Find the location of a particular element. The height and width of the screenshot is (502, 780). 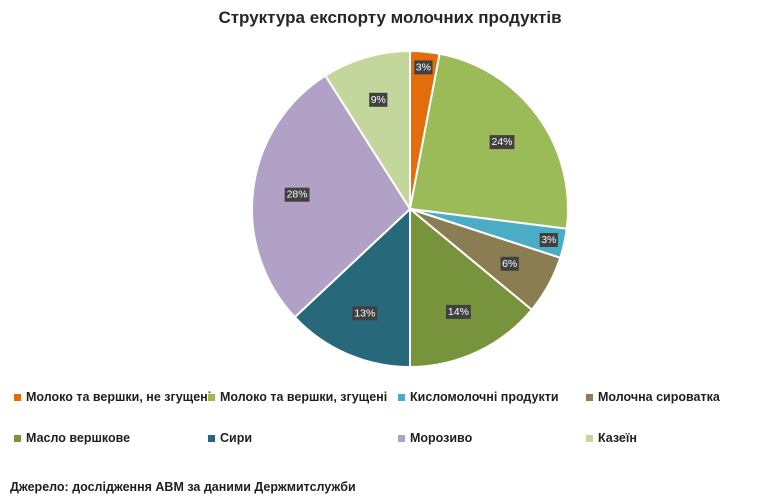

data-label-text: 28% is located at coordinates (297, 195).